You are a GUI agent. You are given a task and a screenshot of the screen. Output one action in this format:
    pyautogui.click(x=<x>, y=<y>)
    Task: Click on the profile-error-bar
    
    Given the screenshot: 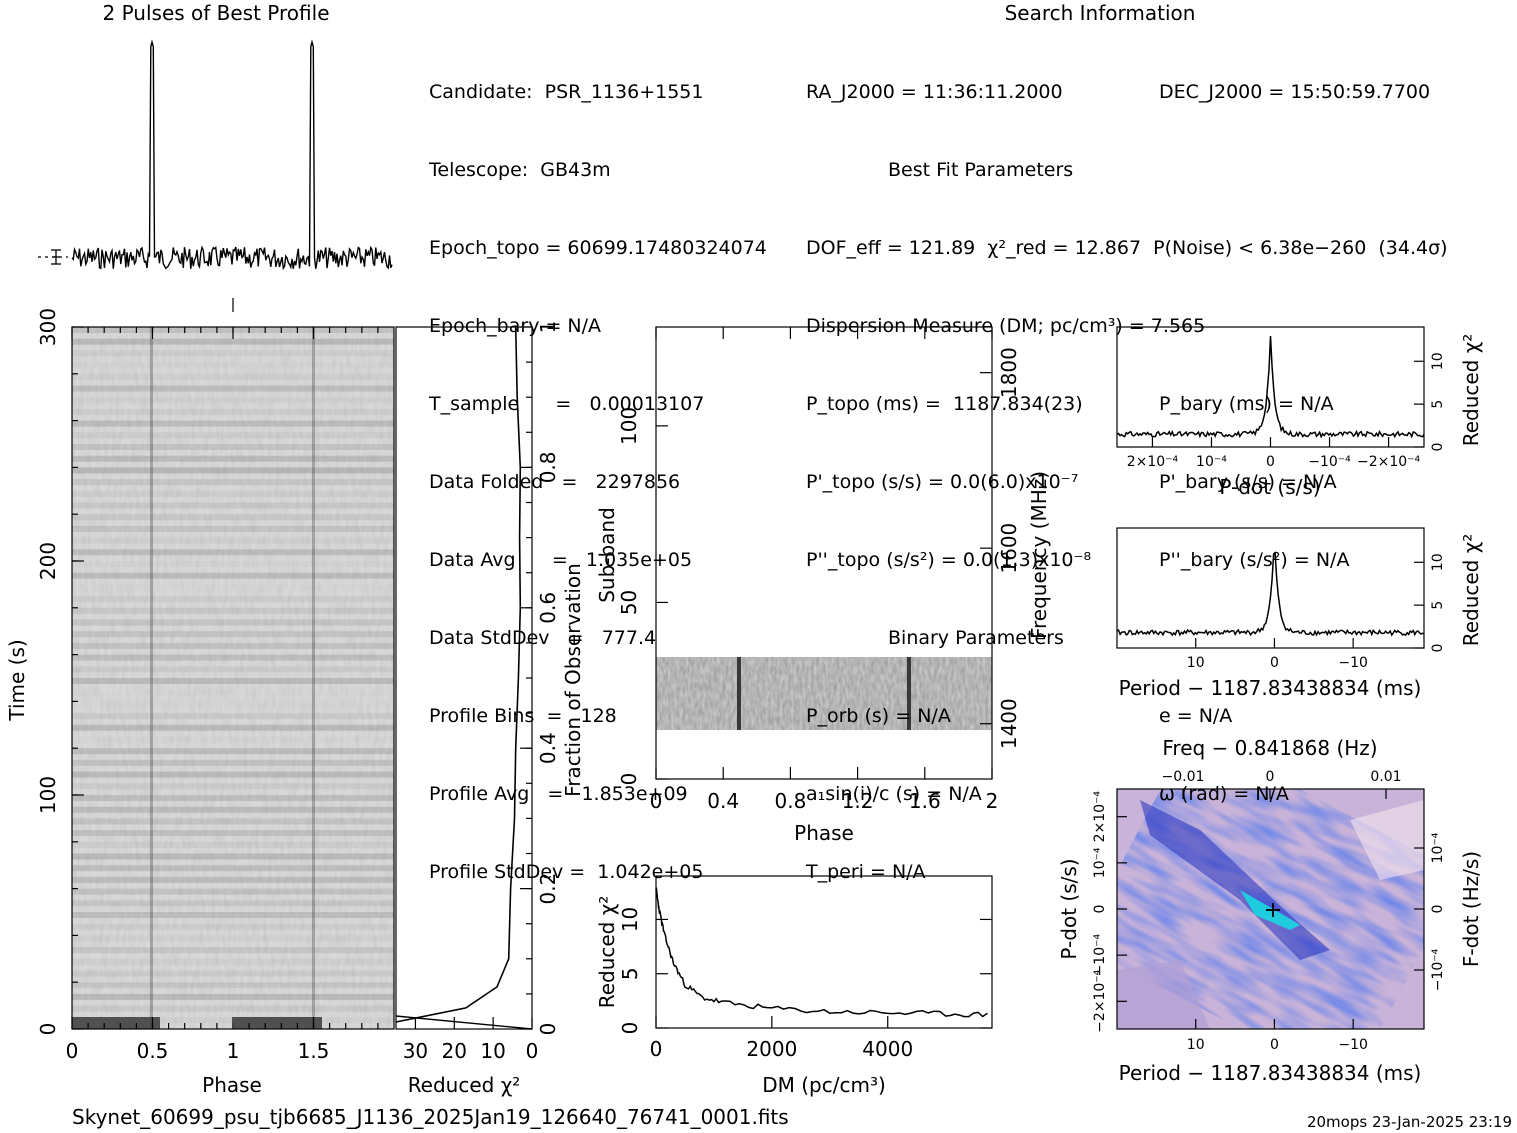 What is the action you would take?
    pyautogui.click(x=53, y=257)
    